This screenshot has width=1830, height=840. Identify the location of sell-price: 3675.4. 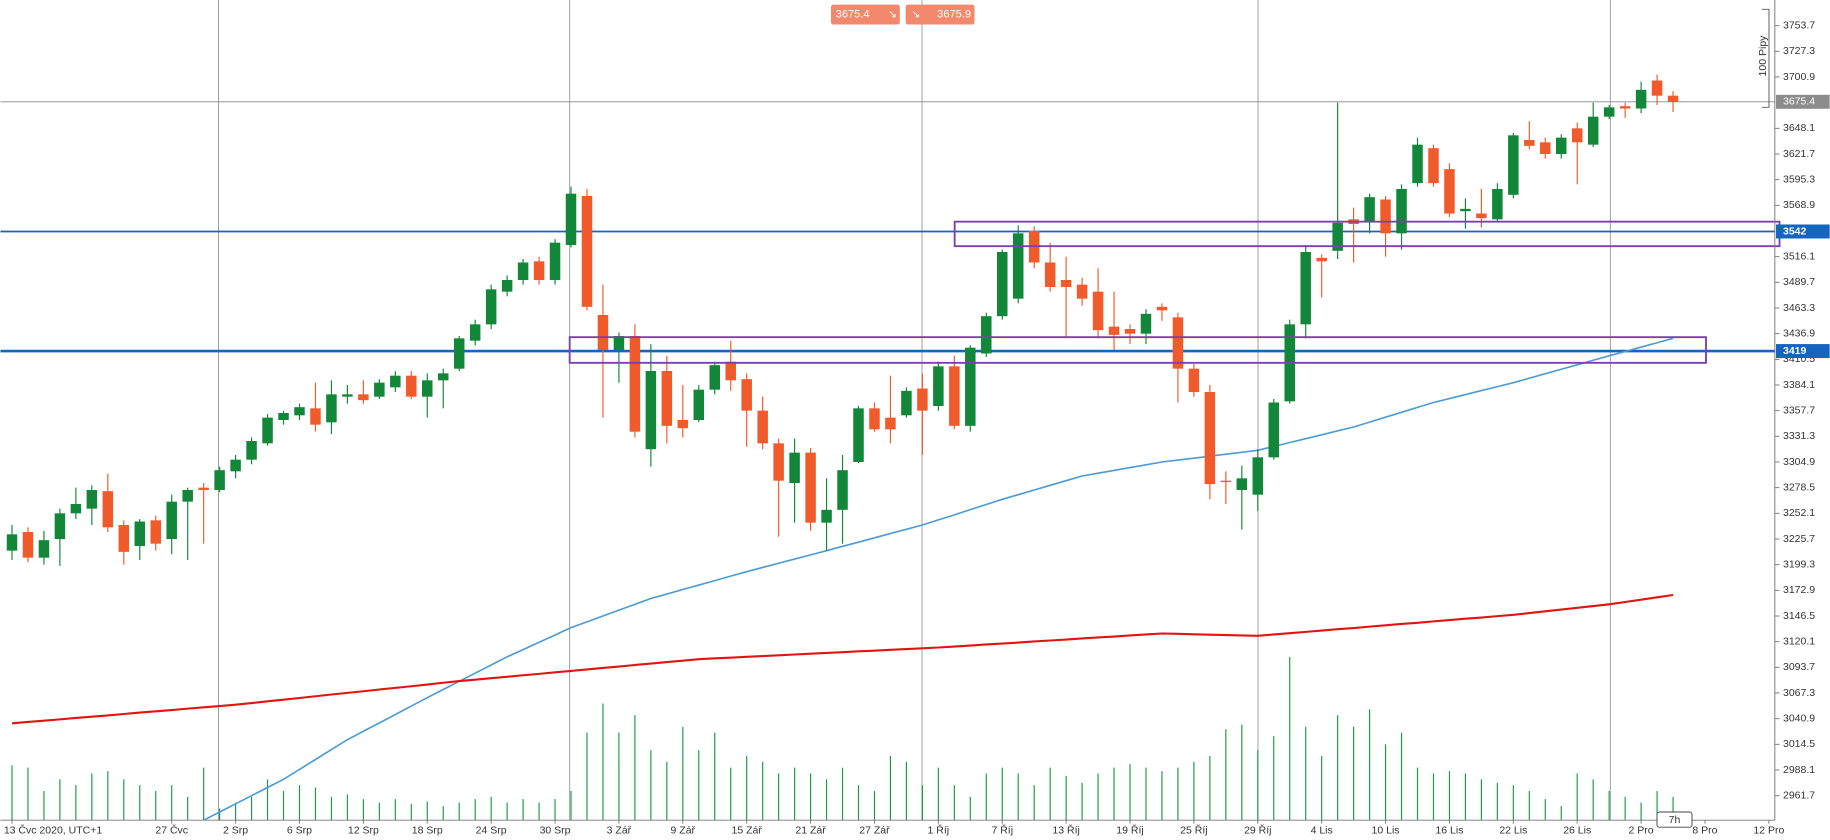
(853, 15).